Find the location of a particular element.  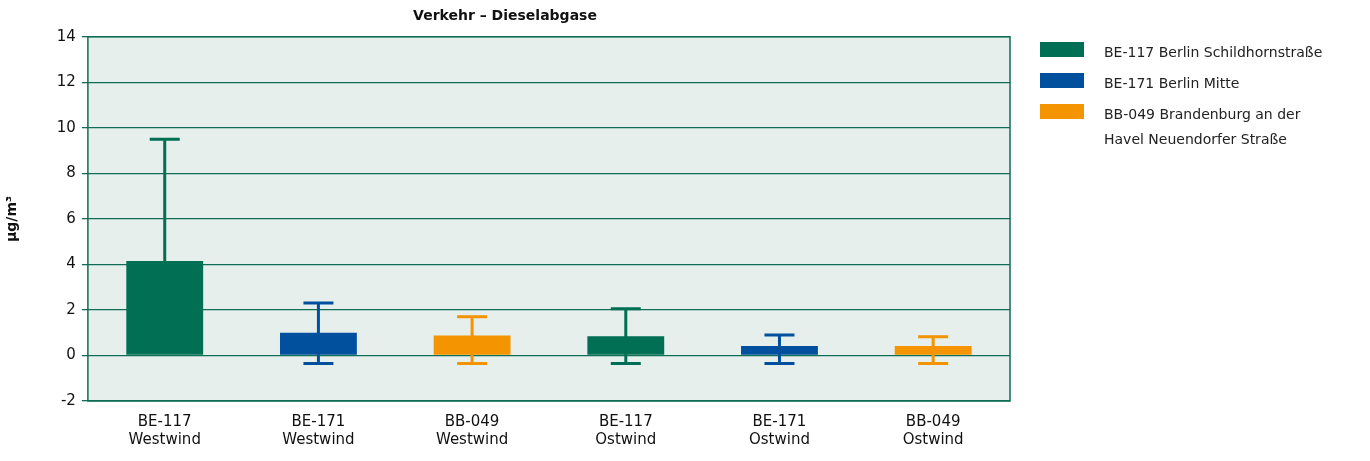

y-tick-label: 12 is located at coordinates (66, 81).